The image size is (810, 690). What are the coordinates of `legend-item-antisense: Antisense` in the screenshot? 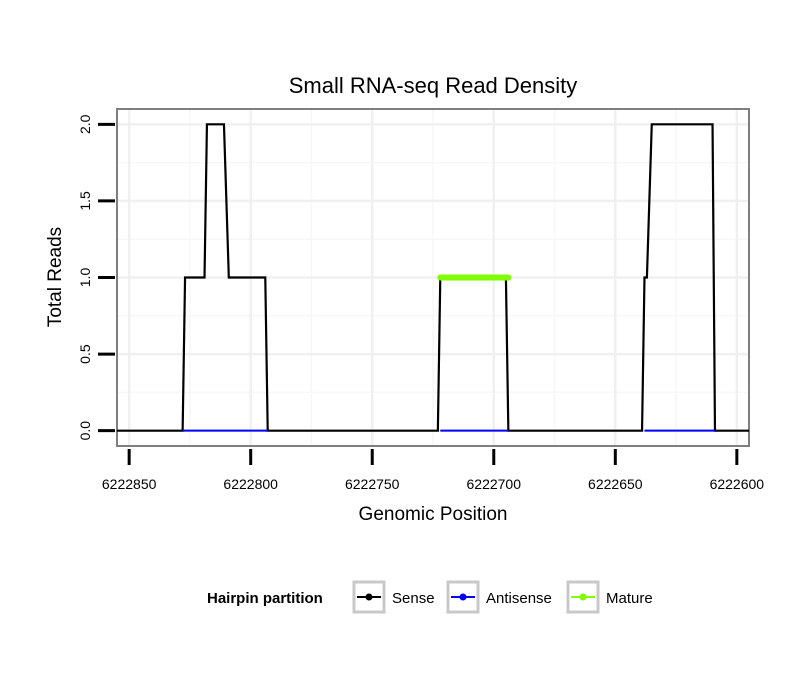 It's located at (499, 597).